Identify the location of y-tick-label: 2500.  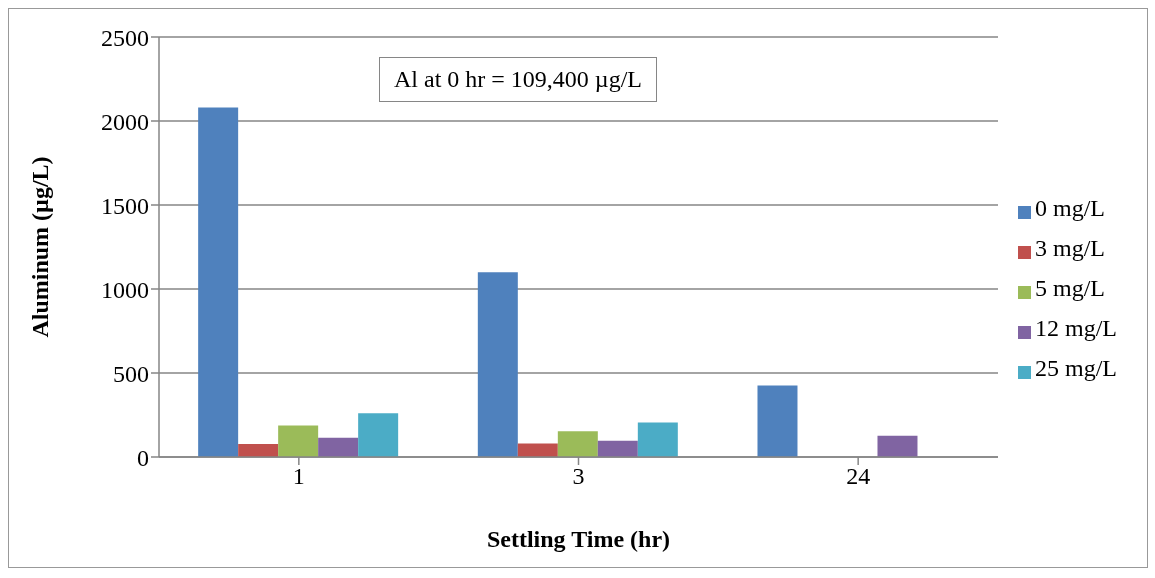
(125, 37).